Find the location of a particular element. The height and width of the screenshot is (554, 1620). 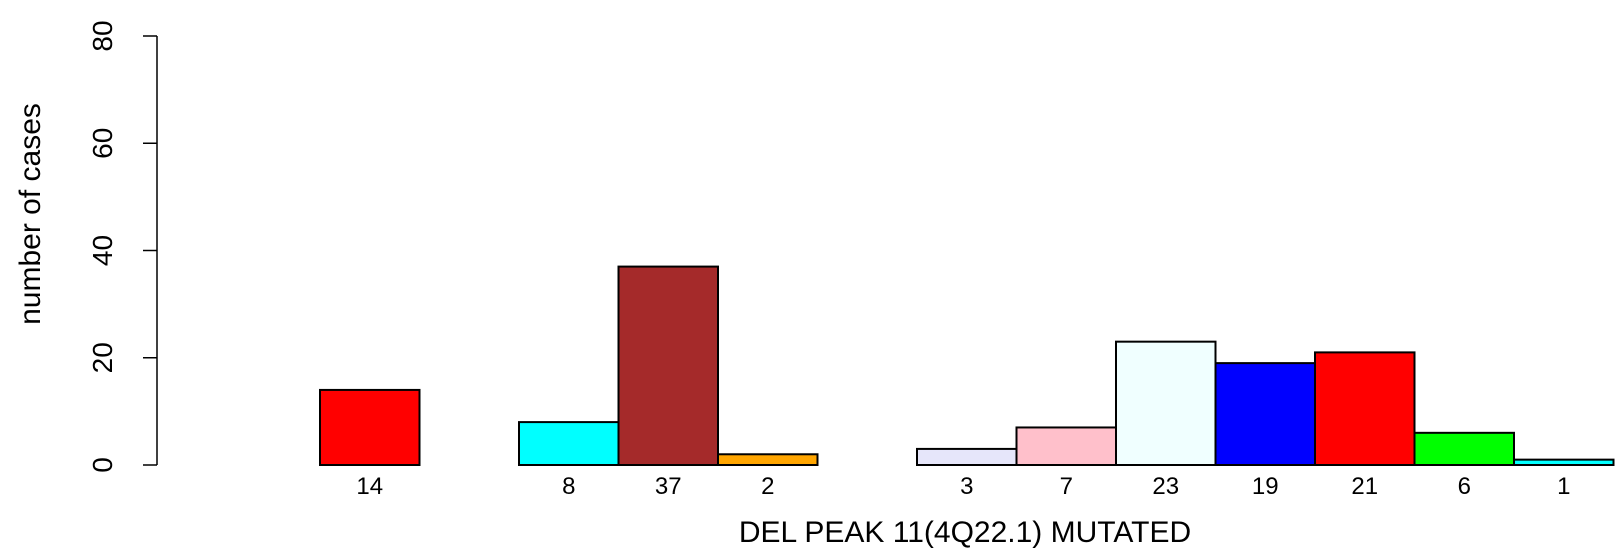

bar-label: 2 is located at coordinates (767, 486).